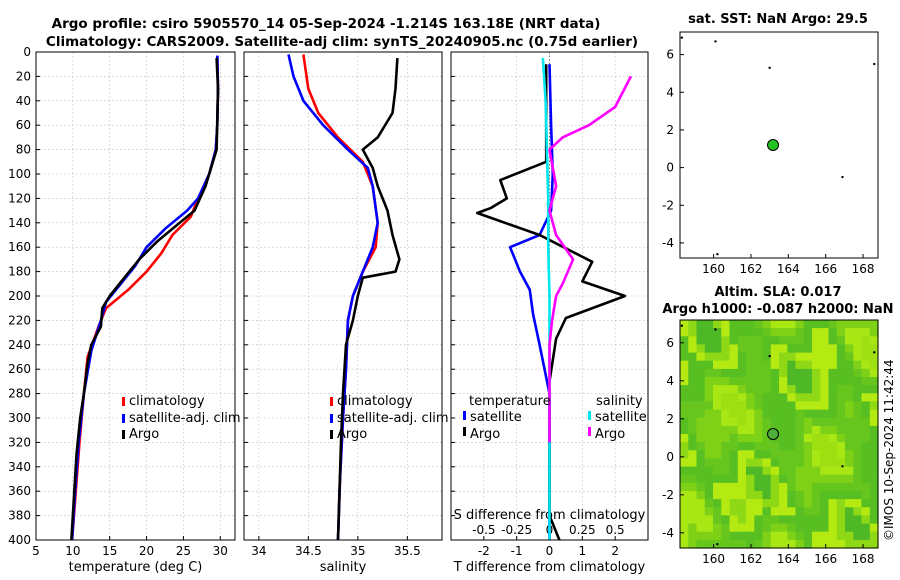  I want to click on top-x-tick-label: -0.25, so click(516, 530).